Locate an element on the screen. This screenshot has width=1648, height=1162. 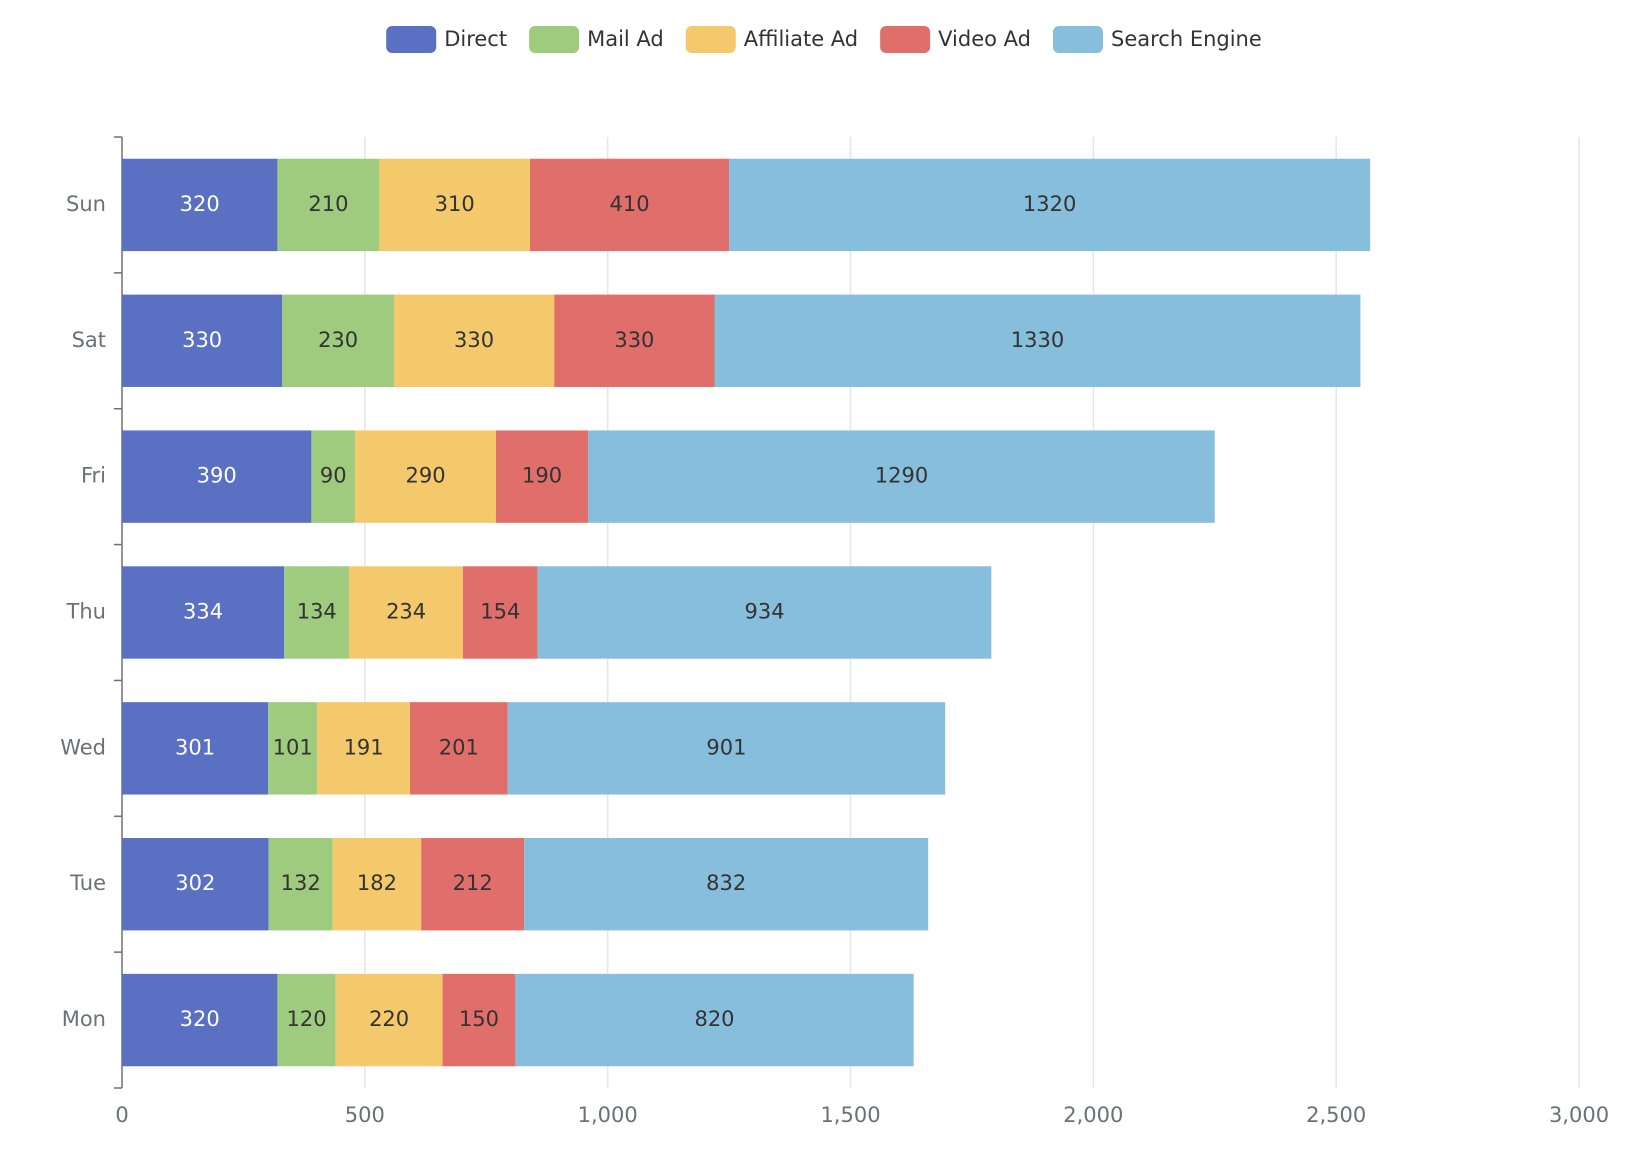
bar-label: 290 is located at coordinates (425, 476).